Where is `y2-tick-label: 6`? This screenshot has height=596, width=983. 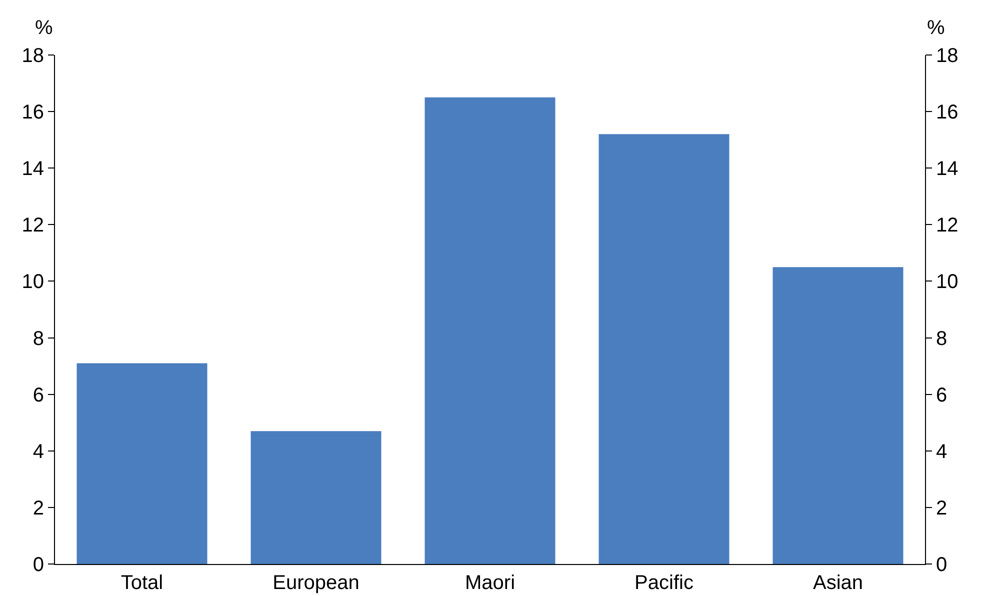 y2-tick-label: 6 is located at coordinates (942, 395).